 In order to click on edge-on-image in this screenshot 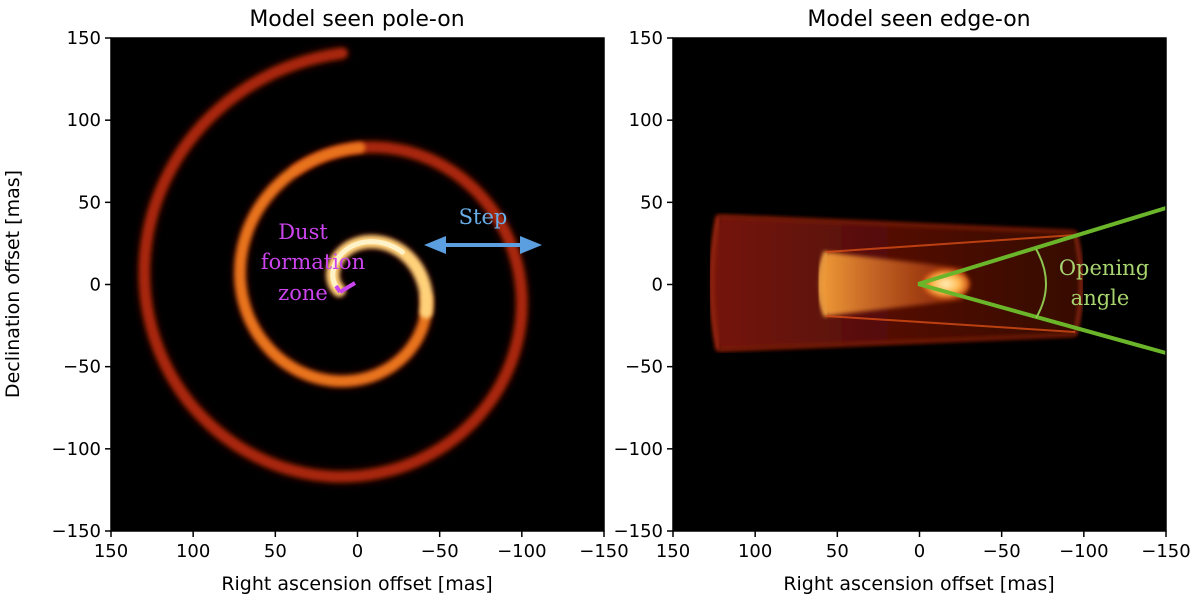, I will do `click(896, 283)`.